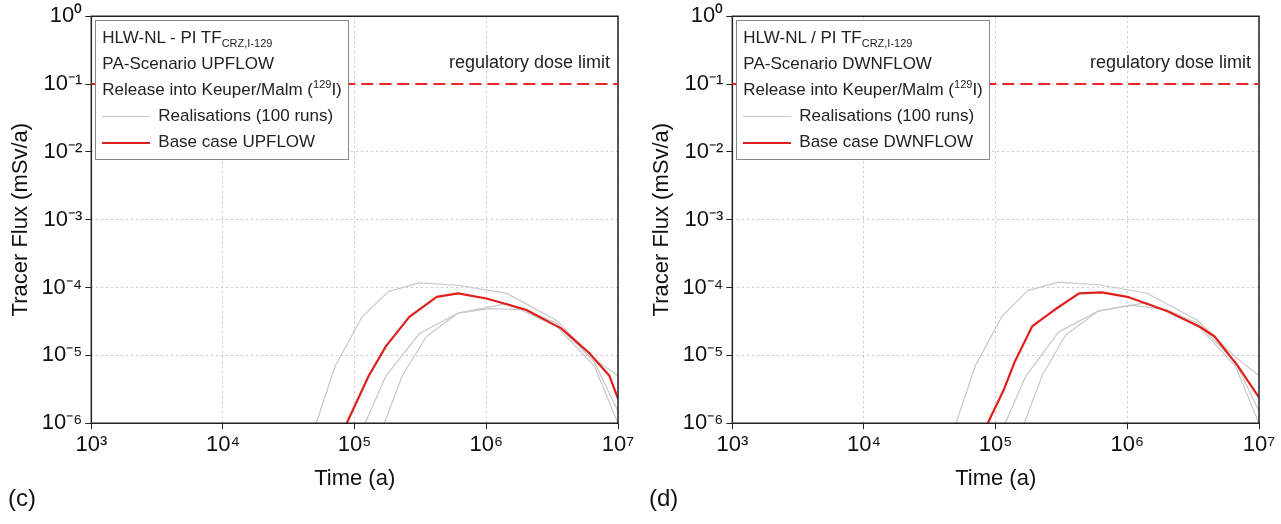  I want to click on text: (c), so click(22, 498).